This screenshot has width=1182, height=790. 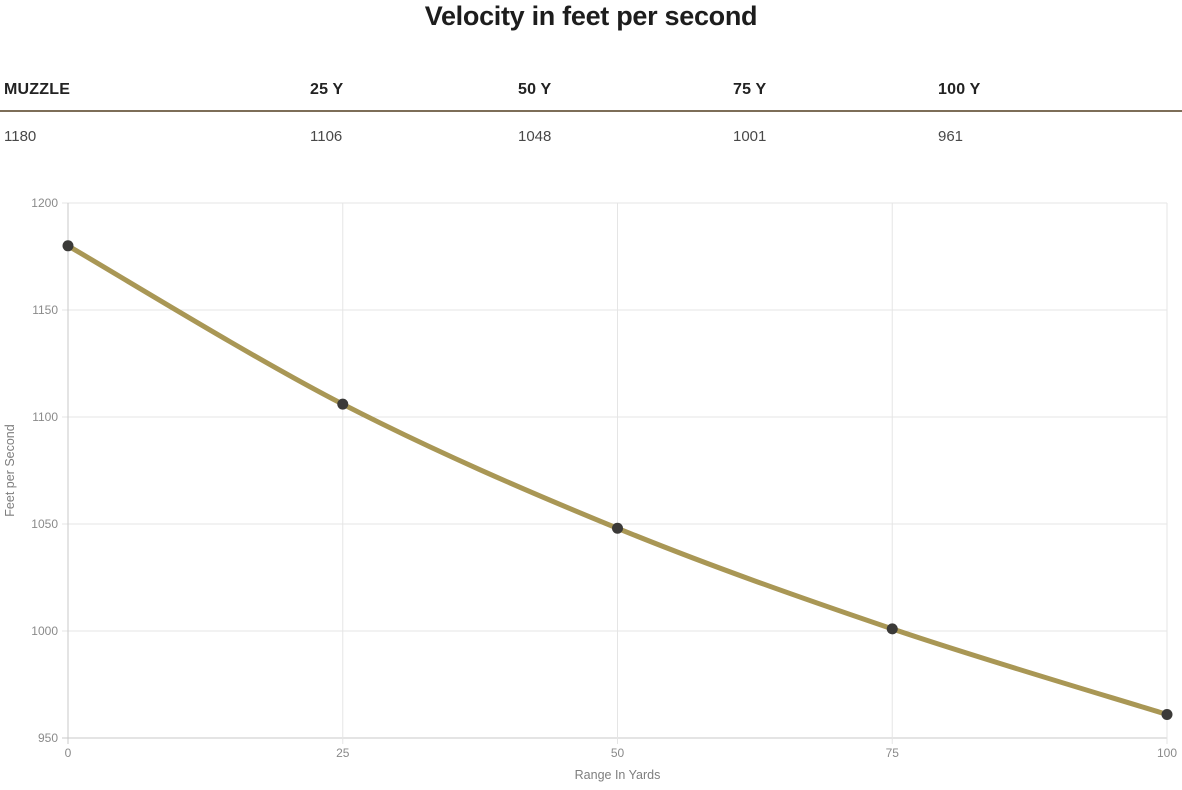 I want to click on column-header-50y: 50 Y, so click(x=535, y=89).